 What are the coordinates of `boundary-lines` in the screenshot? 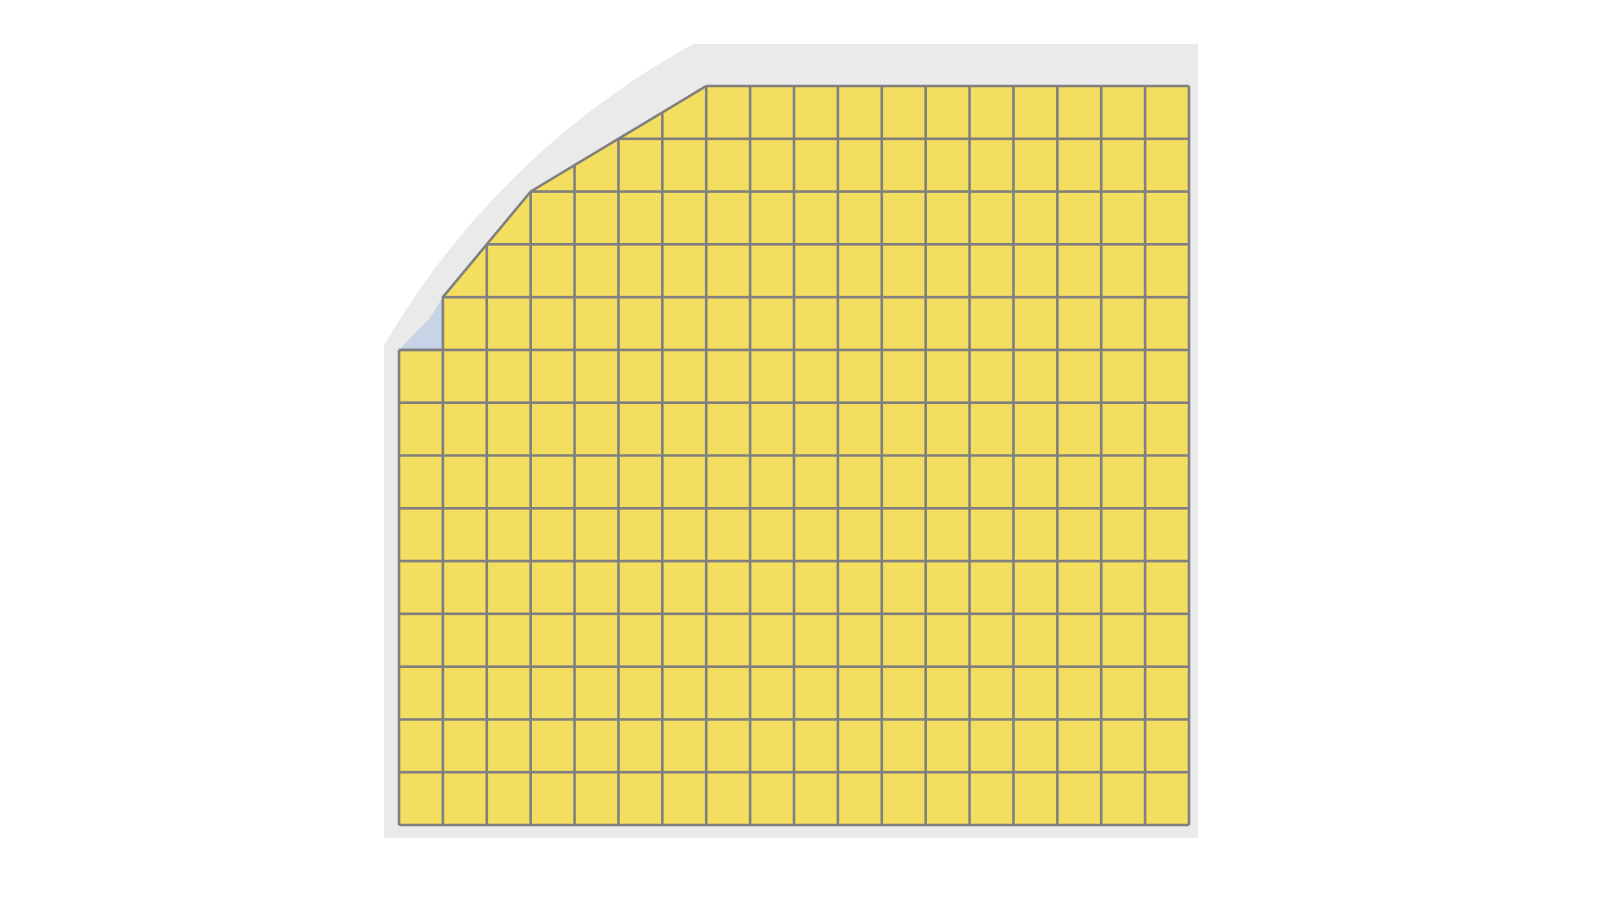 It's located at (553, 218).